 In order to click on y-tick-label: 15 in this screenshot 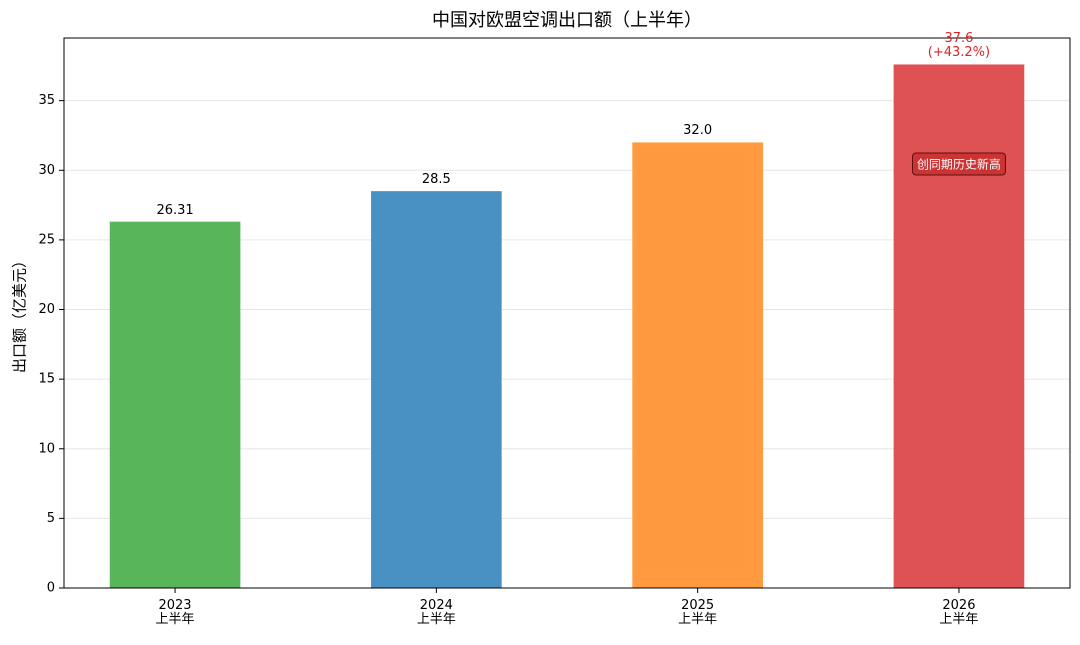, I will do `click(46, 379)`.